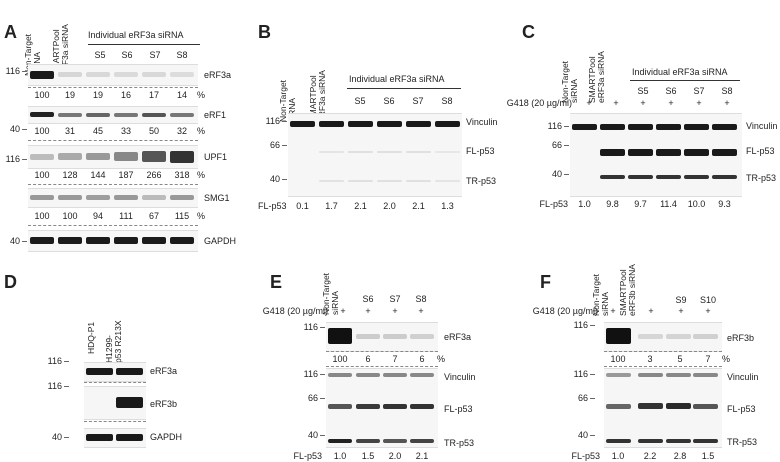 This screenshot has height=462, width=780. I want to click on quant-value: 128, so click(70, 175).